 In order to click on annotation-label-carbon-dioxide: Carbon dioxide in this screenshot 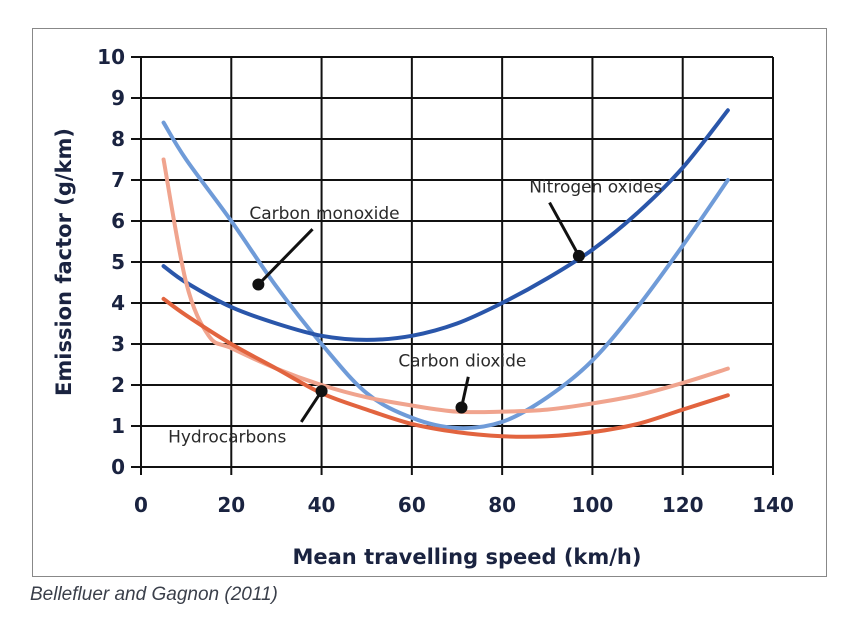, I will do `click(462, 362)`.